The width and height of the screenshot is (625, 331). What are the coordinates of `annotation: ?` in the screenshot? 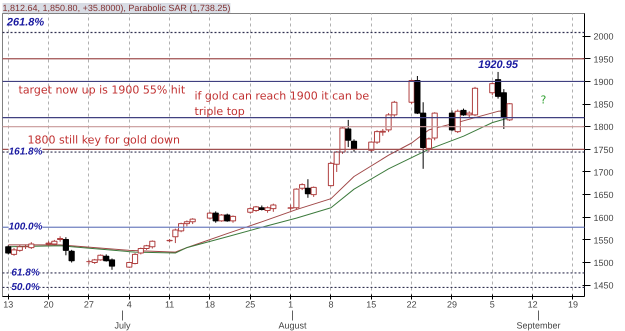 It's located at (543, 100).